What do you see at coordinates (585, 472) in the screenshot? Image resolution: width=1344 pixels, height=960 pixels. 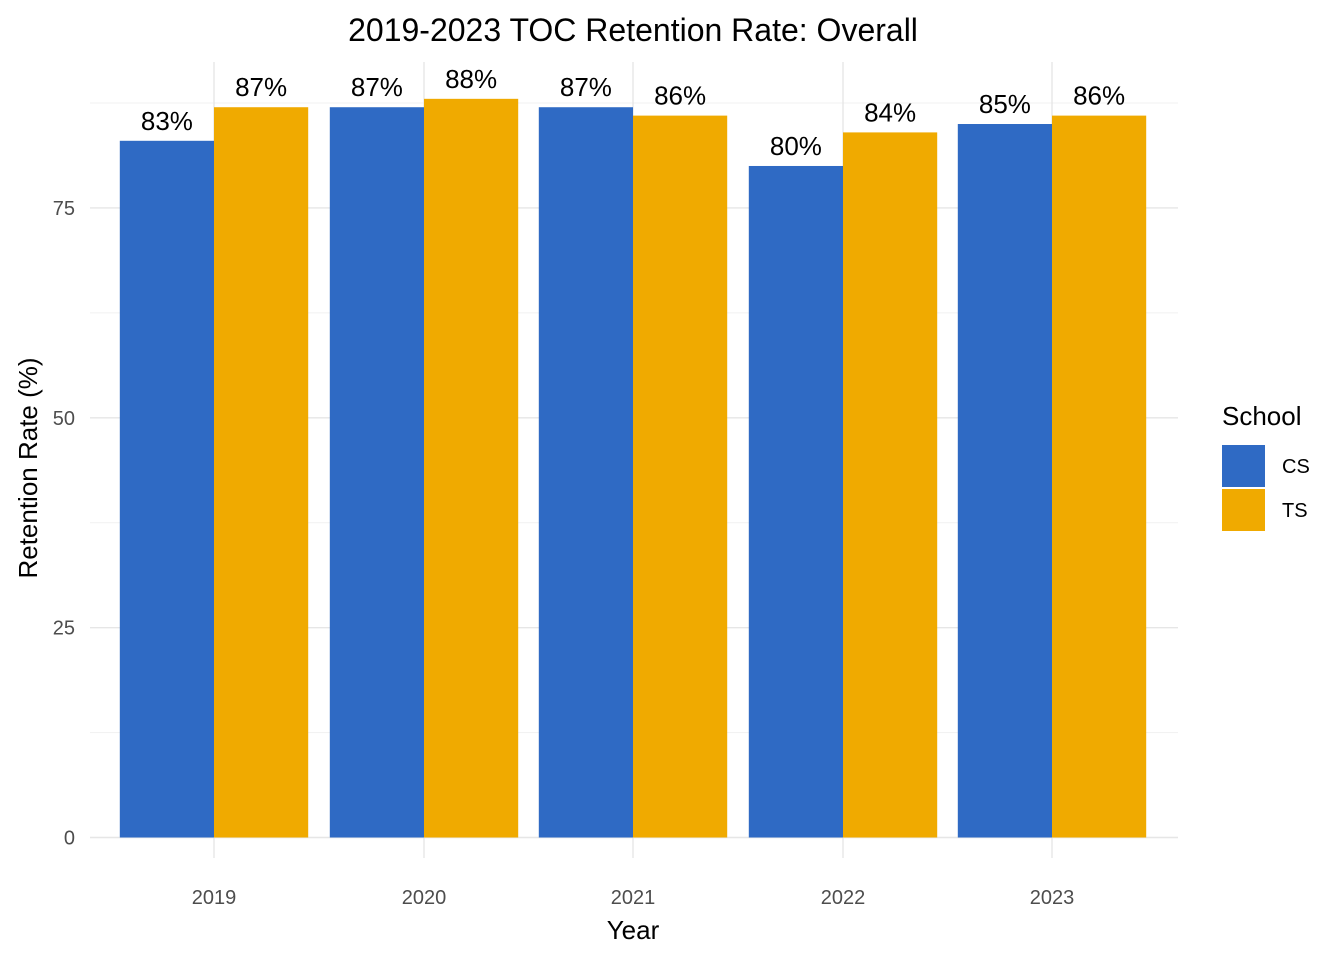 I see `bar-cs-2021` at bounding box center [585, 472].